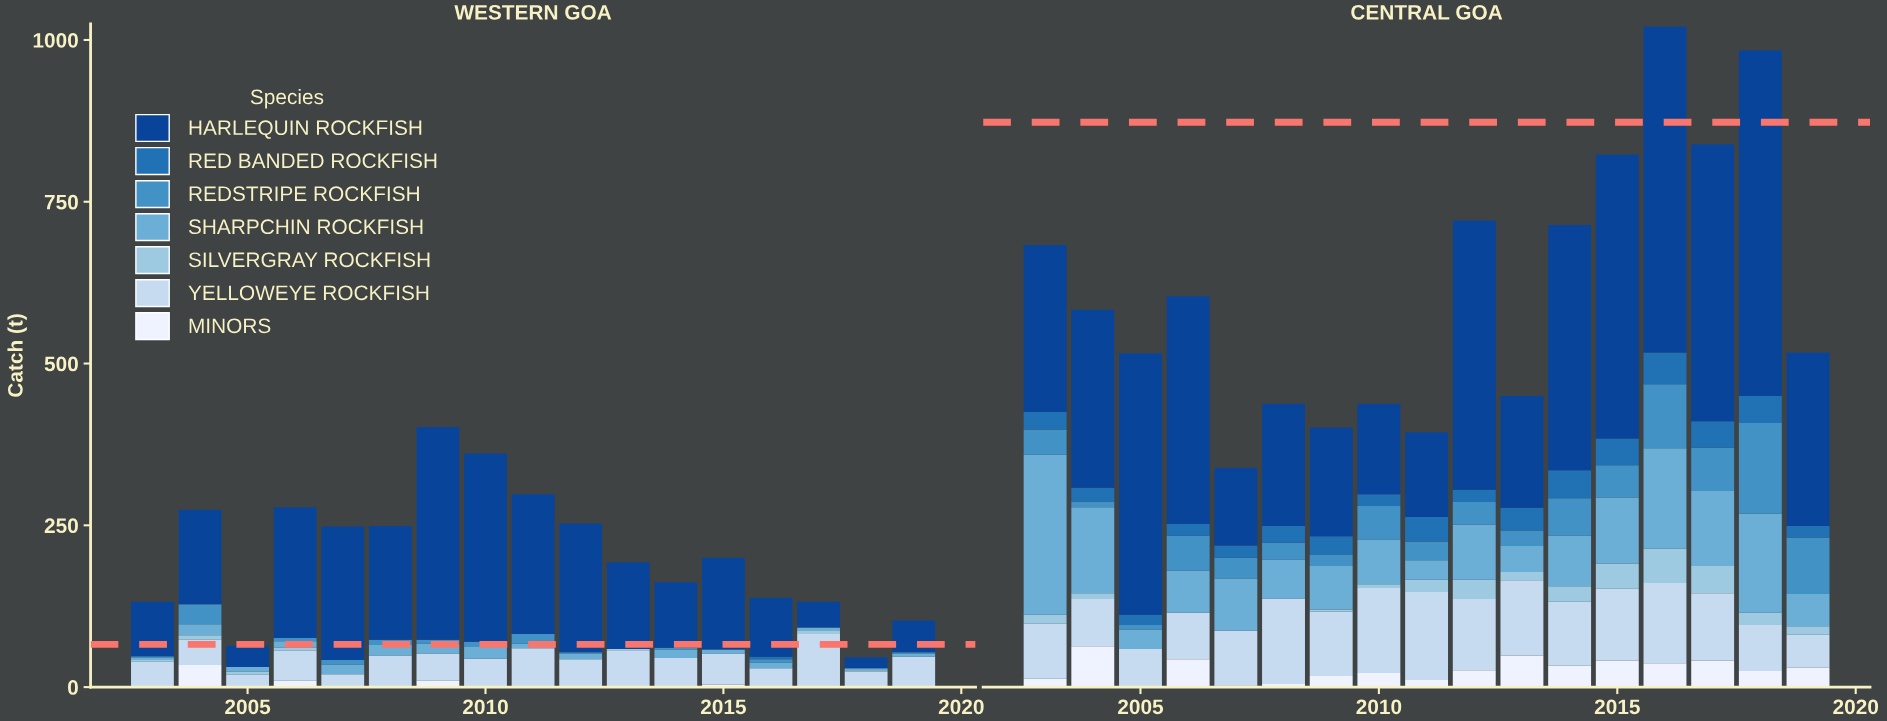  I want to click on legend-label: REDSTRIPE ROCKFISH, so click(304, 194).